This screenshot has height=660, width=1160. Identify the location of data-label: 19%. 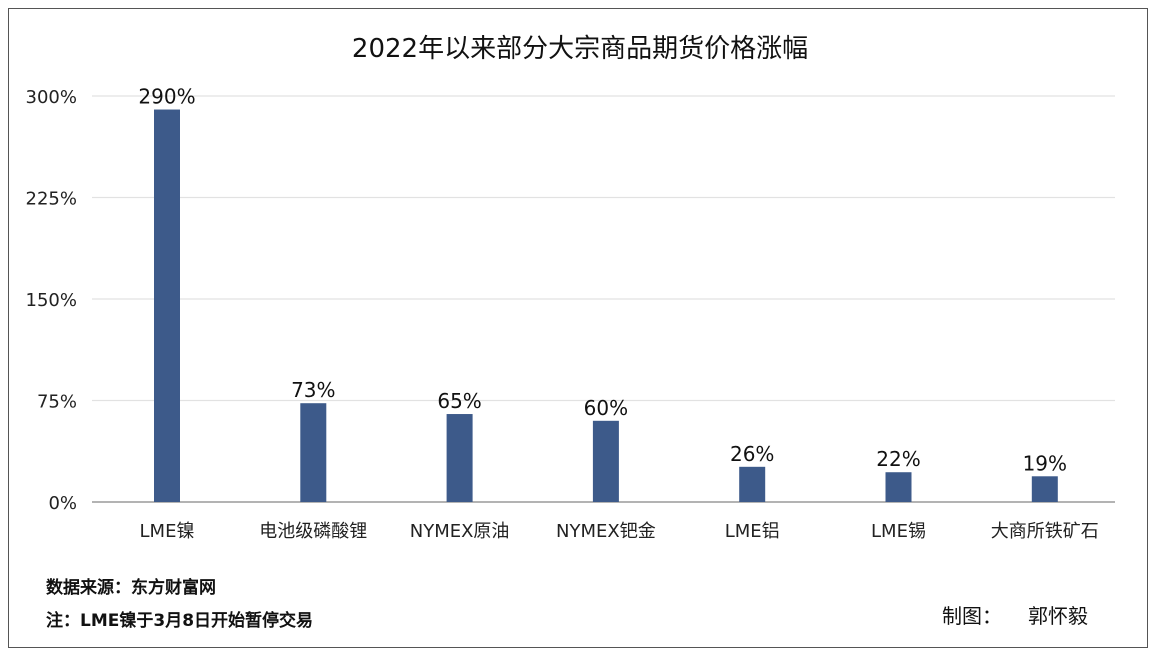
(1045, 463).